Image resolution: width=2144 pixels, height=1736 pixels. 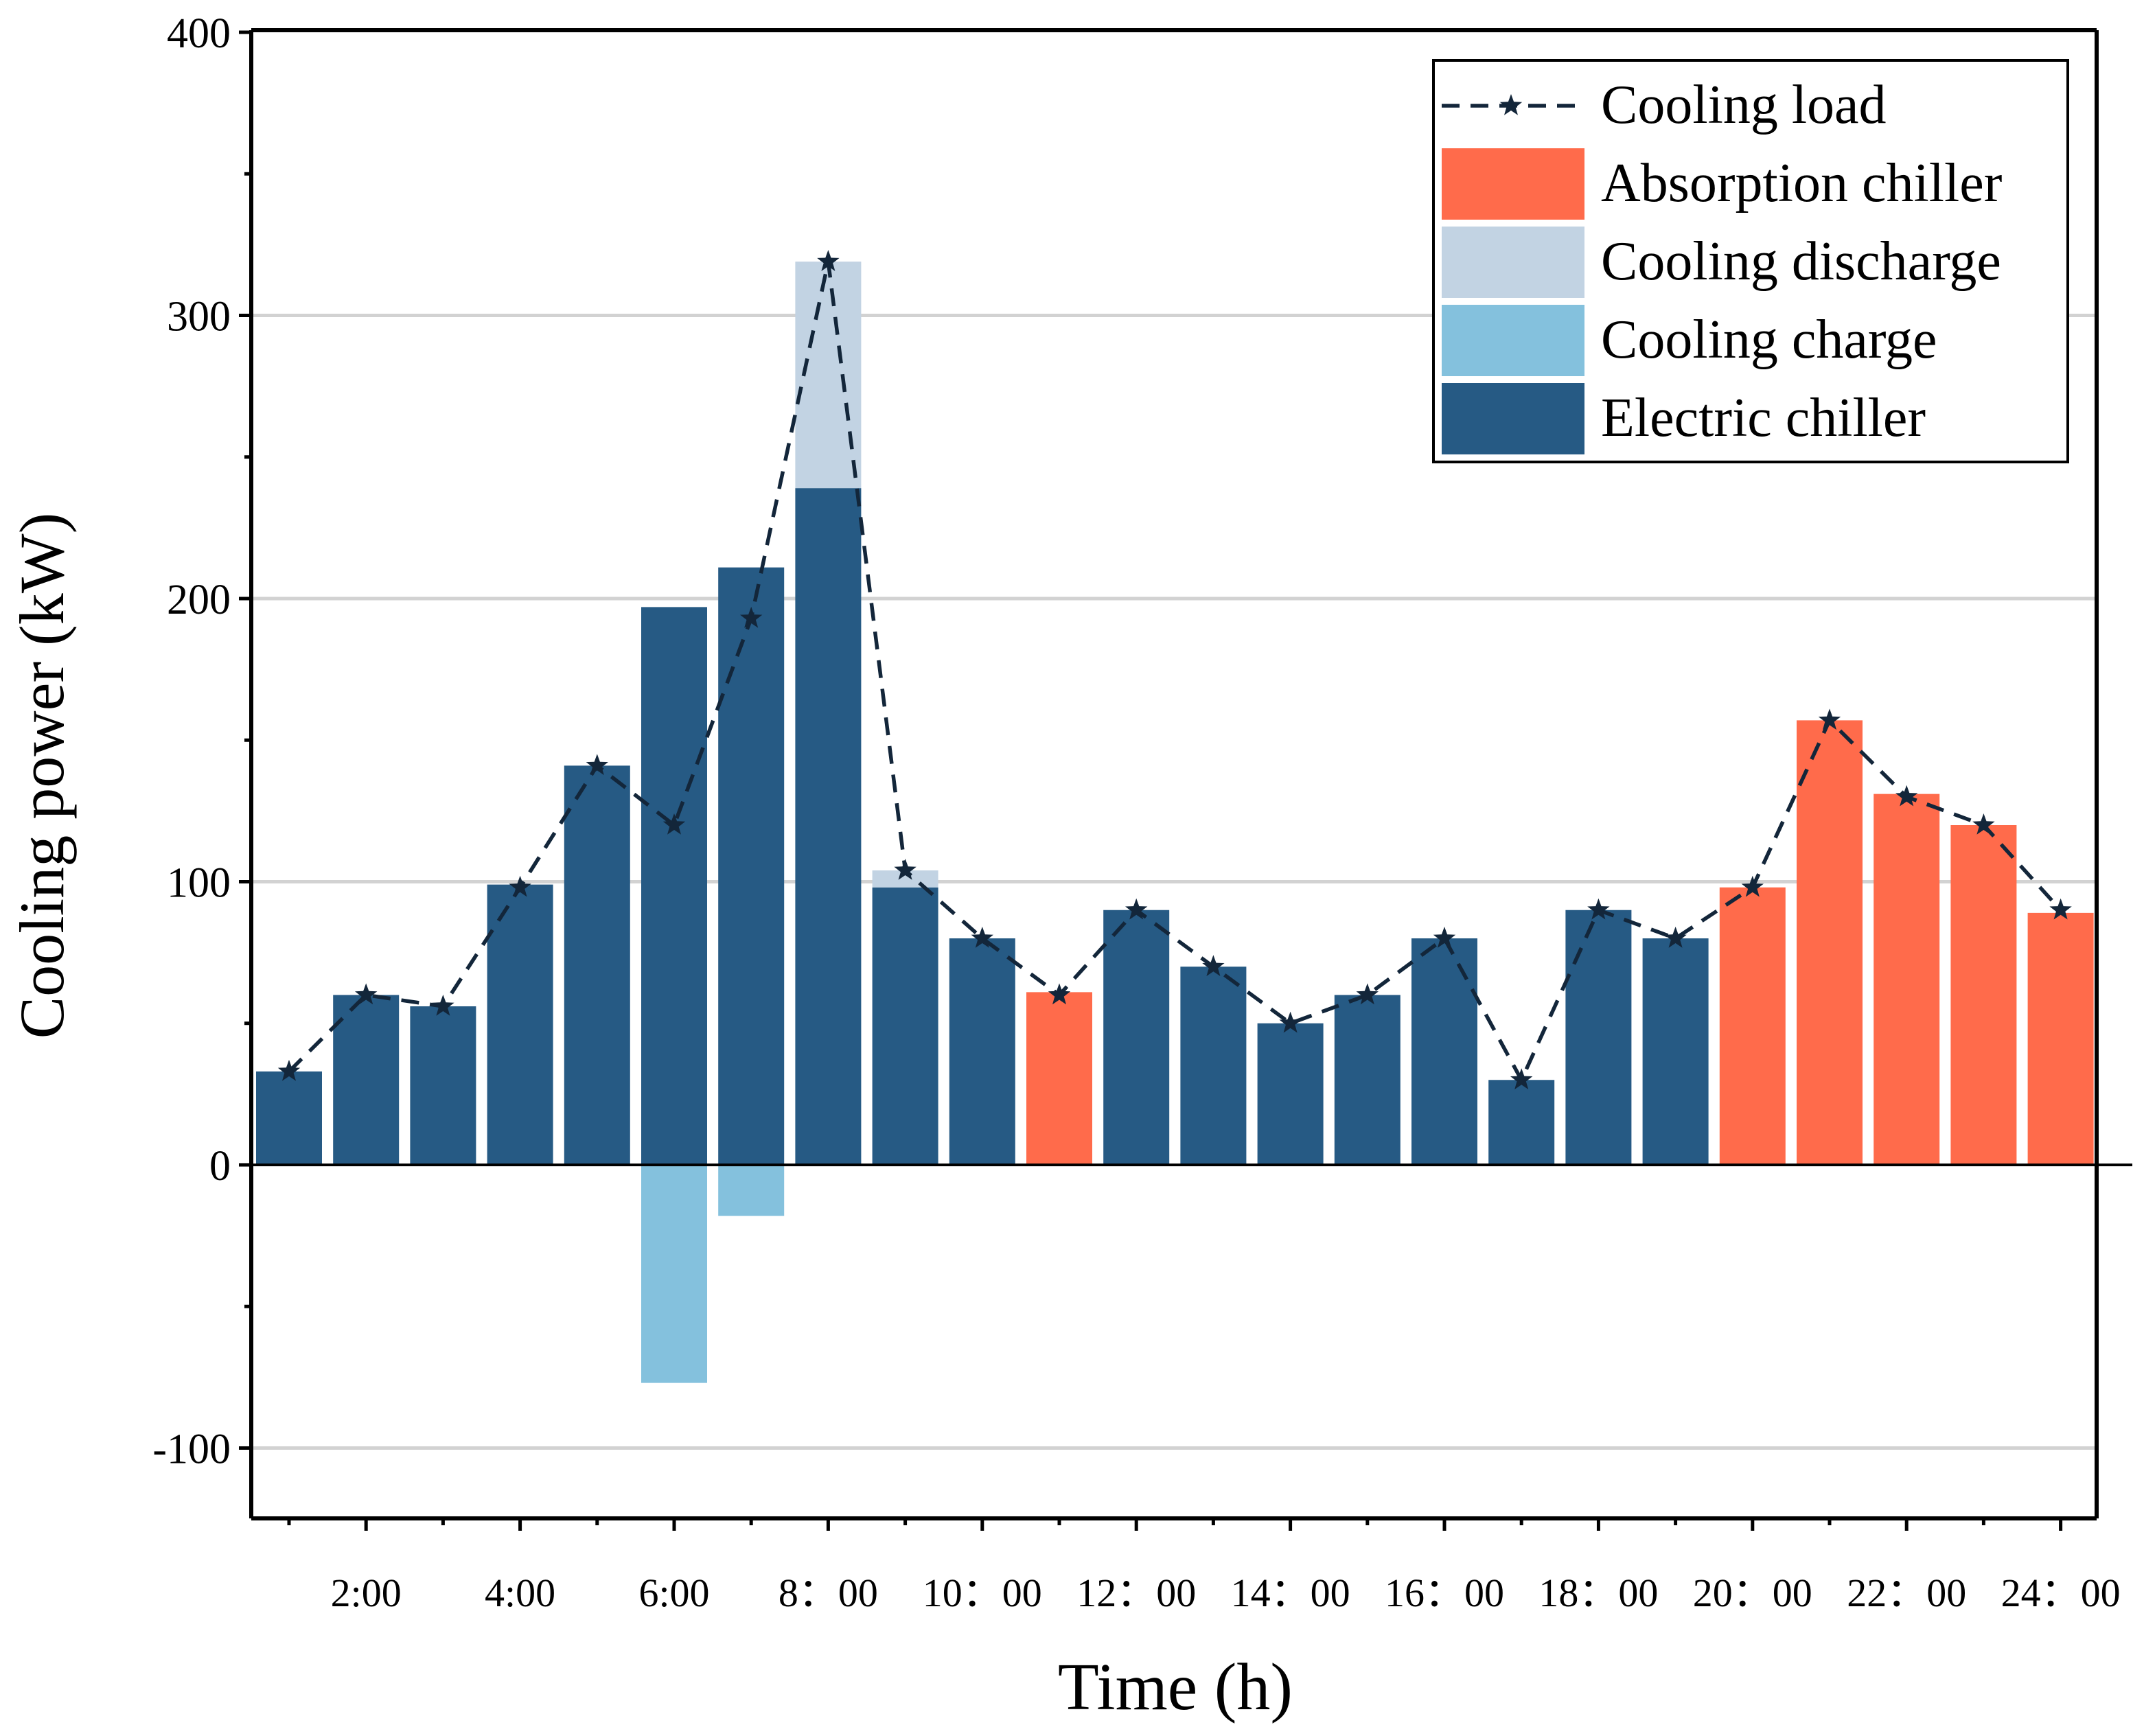 What do you see at coordinates (1744, 105) in the screenshot?
I see `legend-label: Cooling load` at bounding box center [1744, 105].